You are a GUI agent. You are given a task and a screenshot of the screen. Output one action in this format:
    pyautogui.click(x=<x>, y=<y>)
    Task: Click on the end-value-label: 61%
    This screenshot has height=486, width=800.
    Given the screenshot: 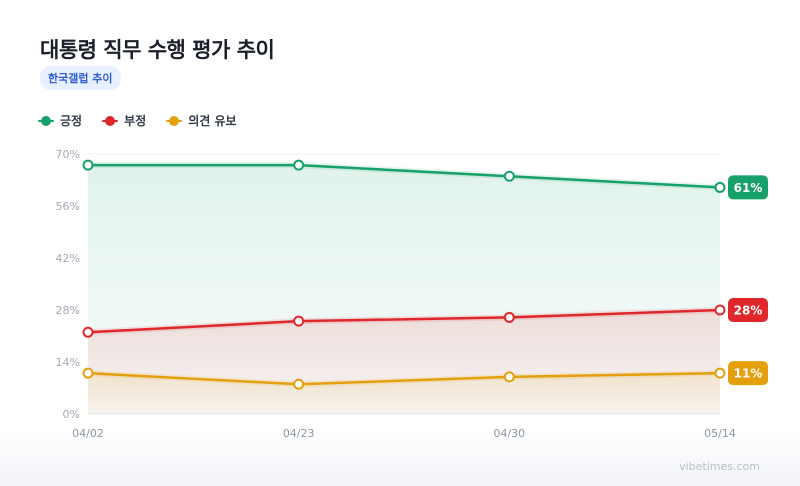 What is the action you would take?
    pyautogui.click(x=748, y=188)
    